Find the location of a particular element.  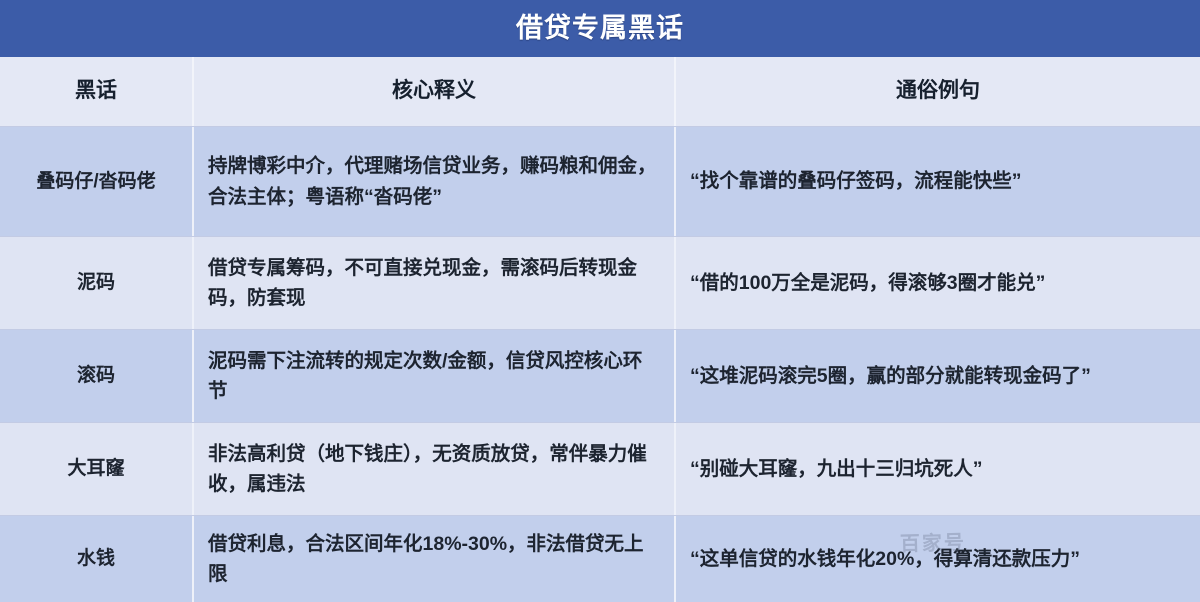

term-text: 叠码仔/沓码佬 is located at coordinates (96, 181).